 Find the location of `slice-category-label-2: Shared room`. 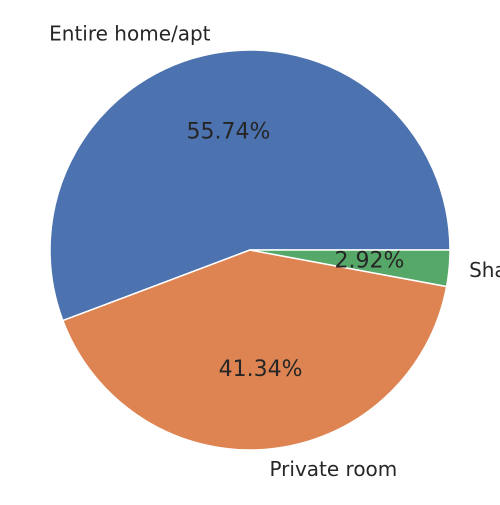

slice-category-label-2: Shared room is located at coordinates (484, 270).